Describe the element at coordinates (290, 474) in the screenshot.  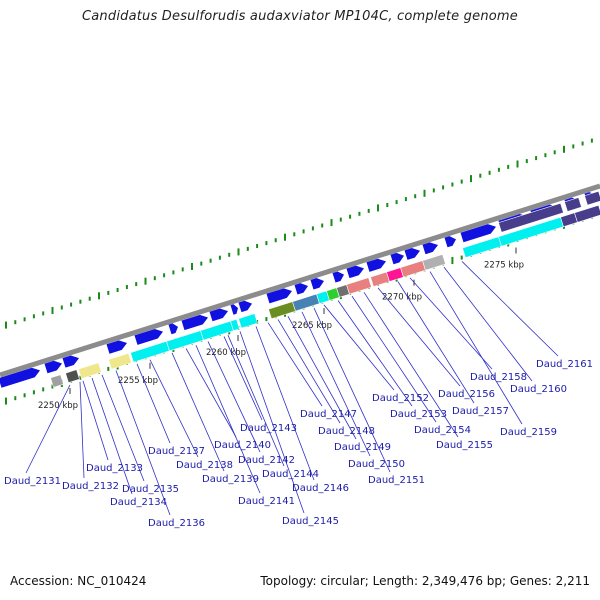
I see `gene-label: Daud_2144` at that location.